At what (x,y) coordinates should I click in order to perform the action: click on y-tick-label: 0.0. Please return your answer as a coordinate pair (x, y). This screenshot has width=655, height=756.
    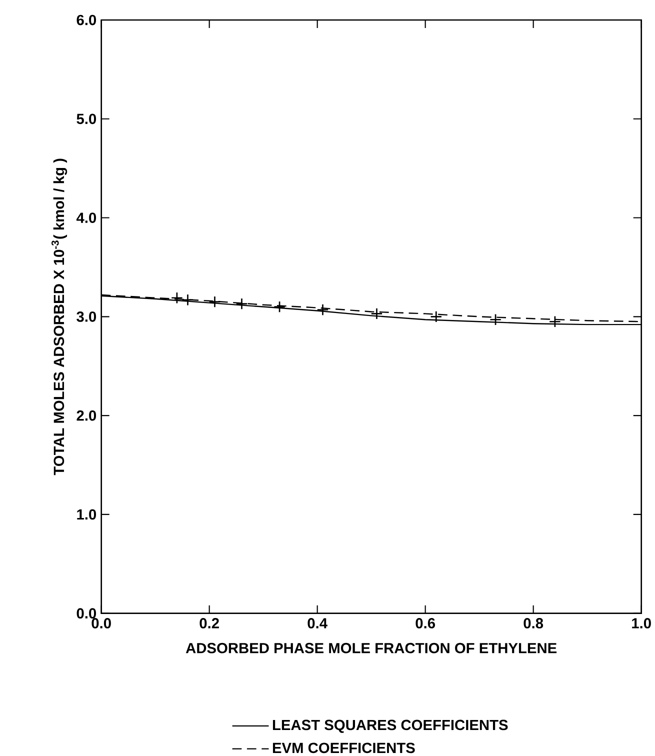
    Looking at the image, I should click on (86, 613).